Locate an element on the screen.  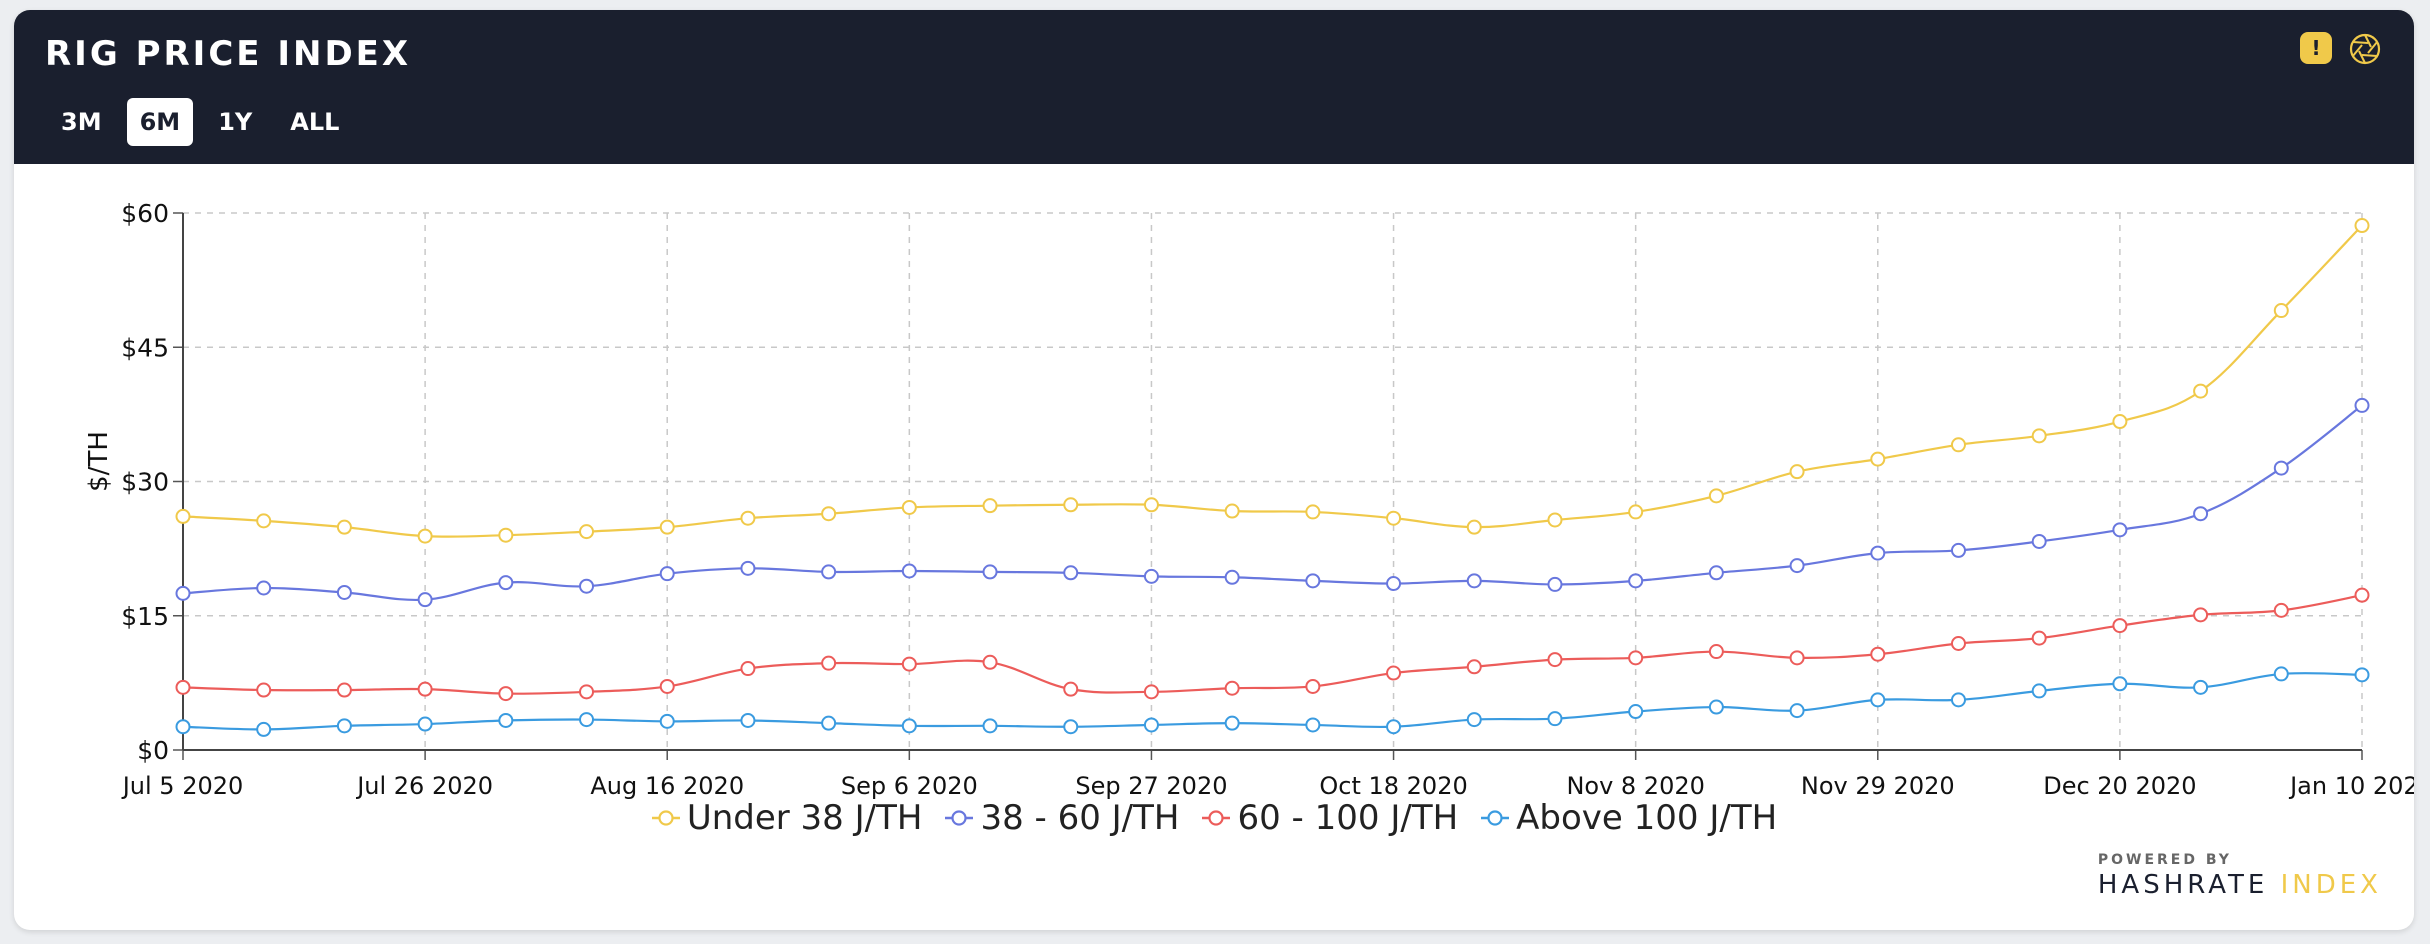
legend-item-1: 38 - 60 J/TH is located at coordinates (1061, 818).